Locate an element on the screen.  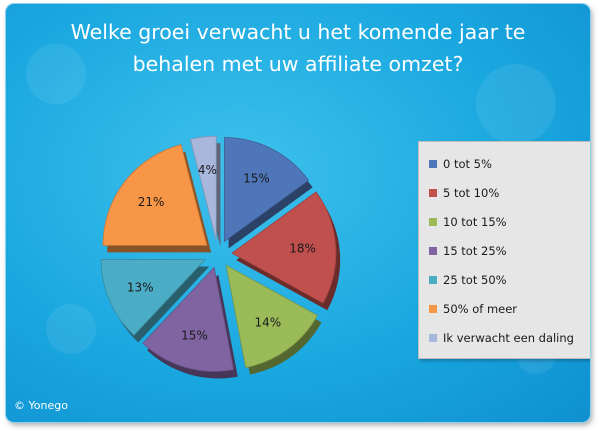
pie-slice: 21% is located at coordinates (157, 198).